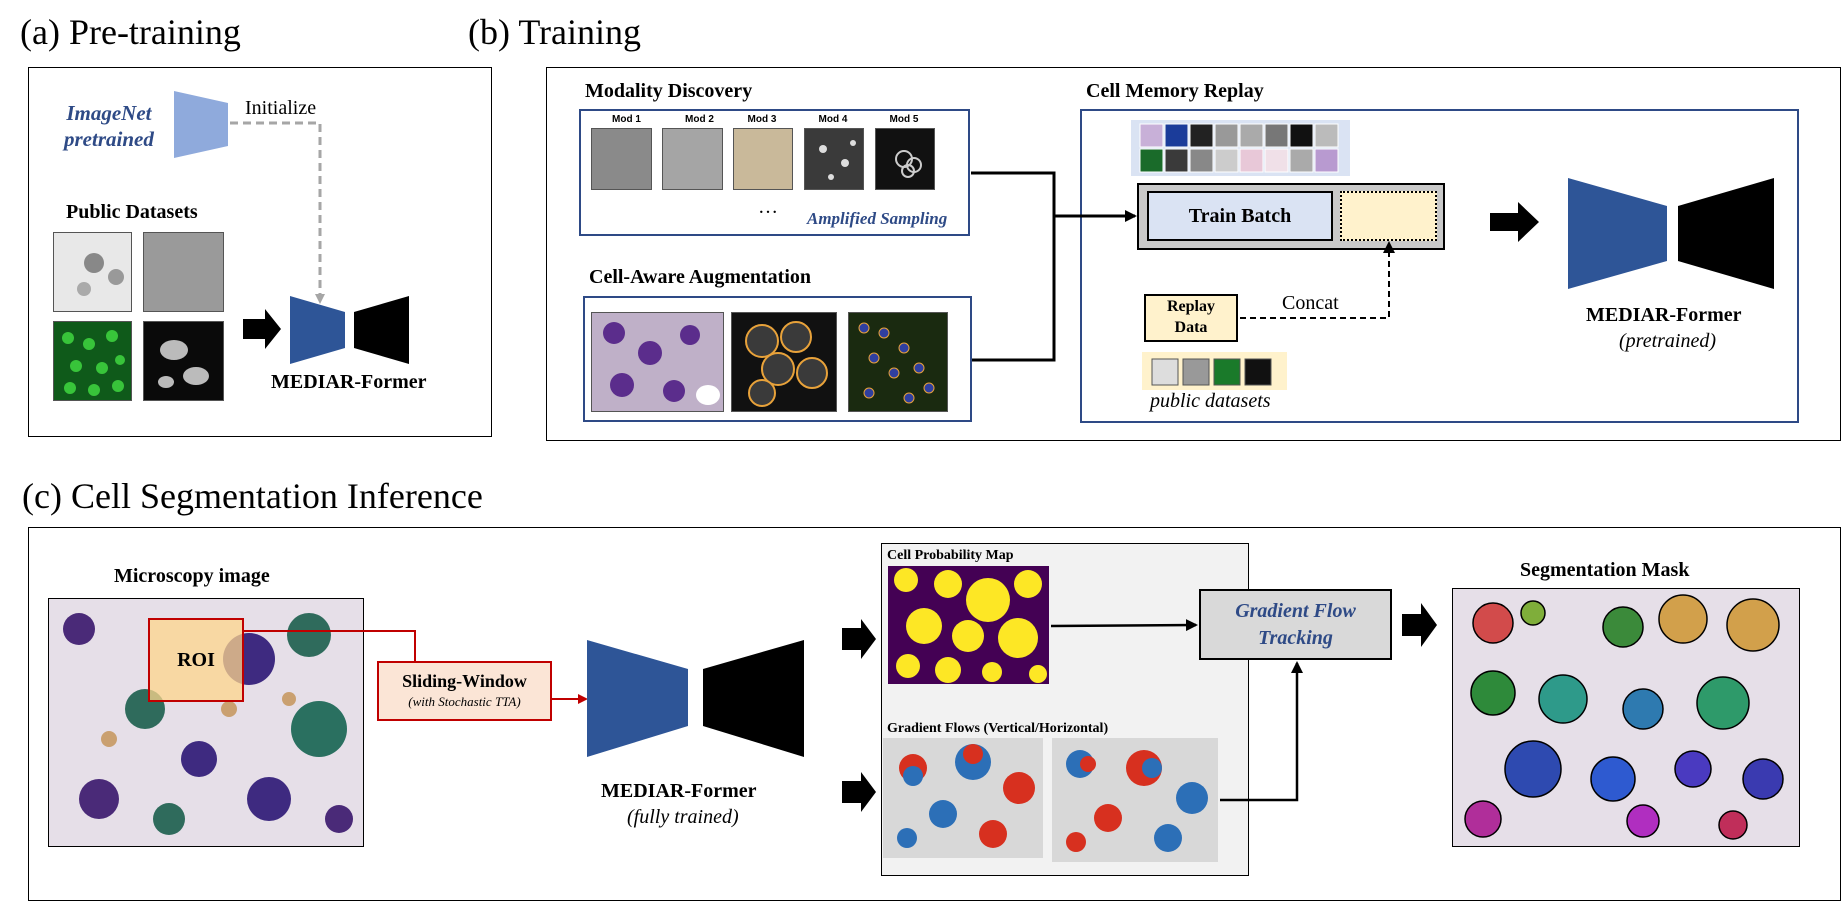 The image size is (1841, 901). I want to click on initialize-label: Initialize, so click(281, 108).